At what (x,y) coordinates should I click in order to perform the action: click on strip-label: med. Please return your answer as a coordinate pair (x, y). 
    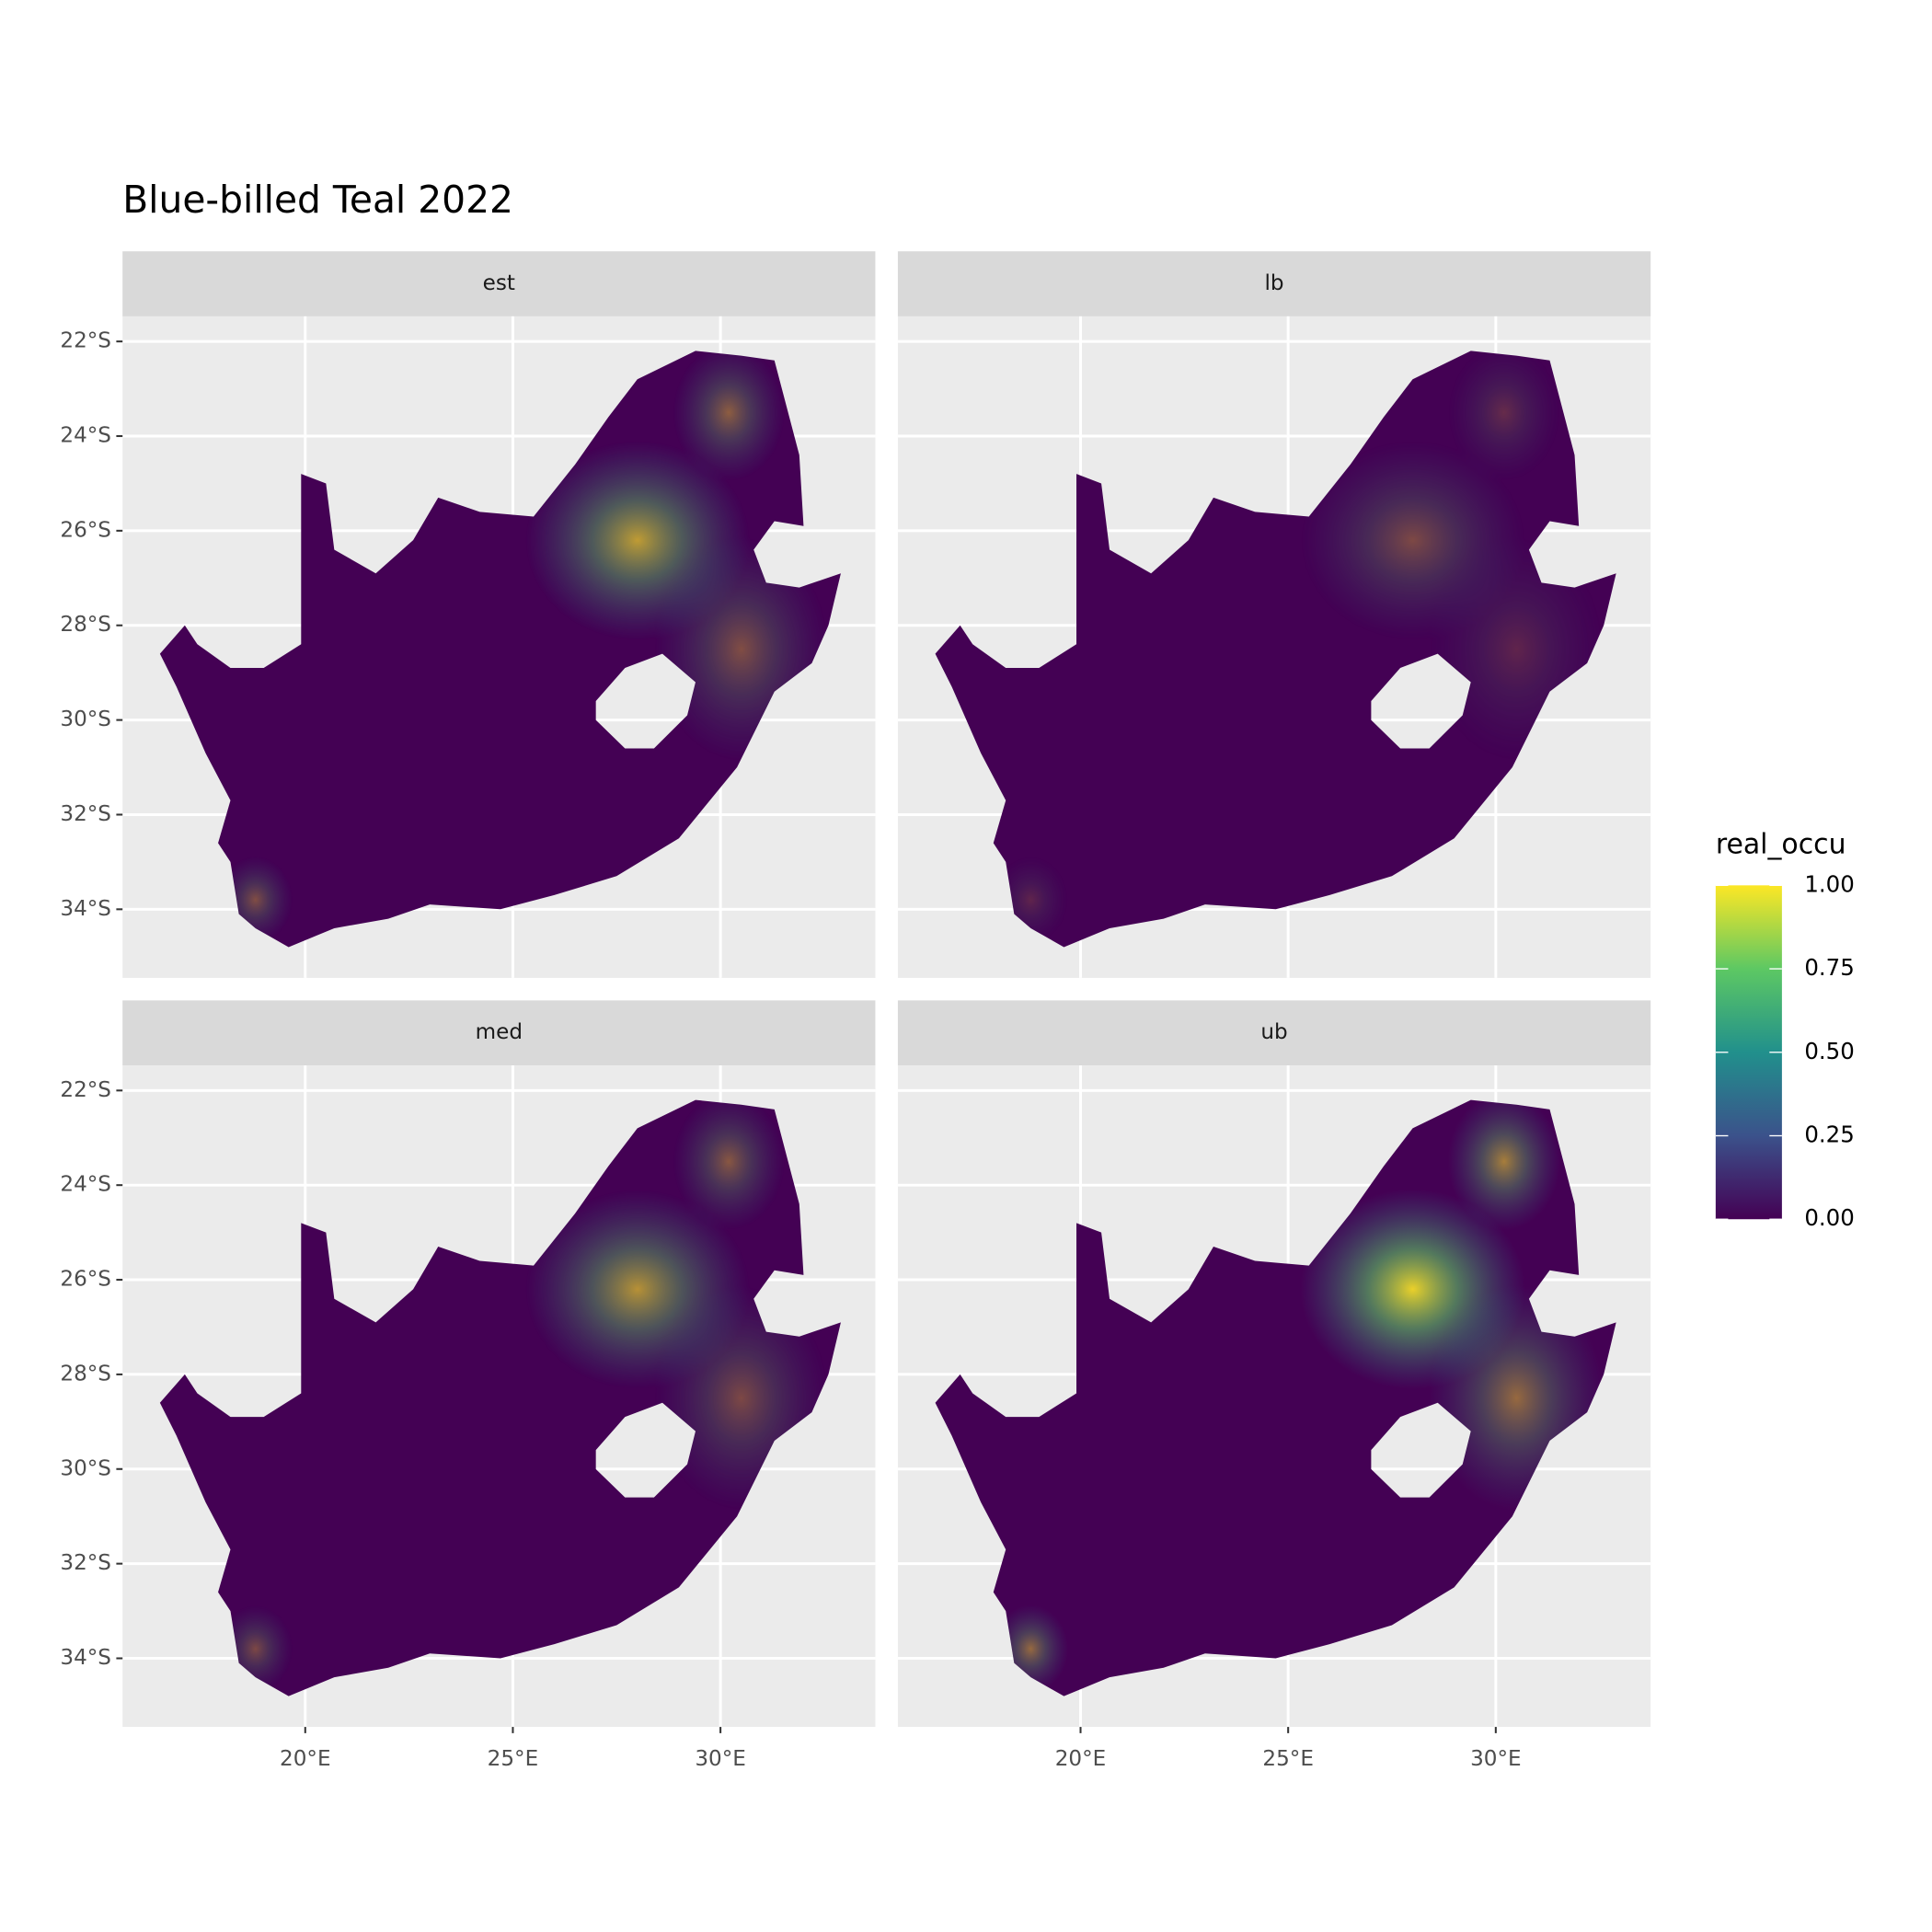
    Looking at the image, I should click on (499, 1032).